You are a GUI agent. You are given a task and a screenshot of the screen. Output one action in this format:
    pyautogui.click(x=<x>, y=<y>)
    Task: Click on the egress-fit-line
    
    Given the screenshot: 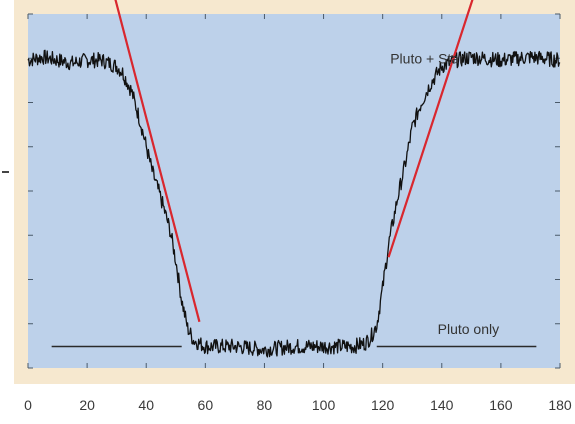 What is the action you would take?
    pyautogui.click(x=430, y=129)
    